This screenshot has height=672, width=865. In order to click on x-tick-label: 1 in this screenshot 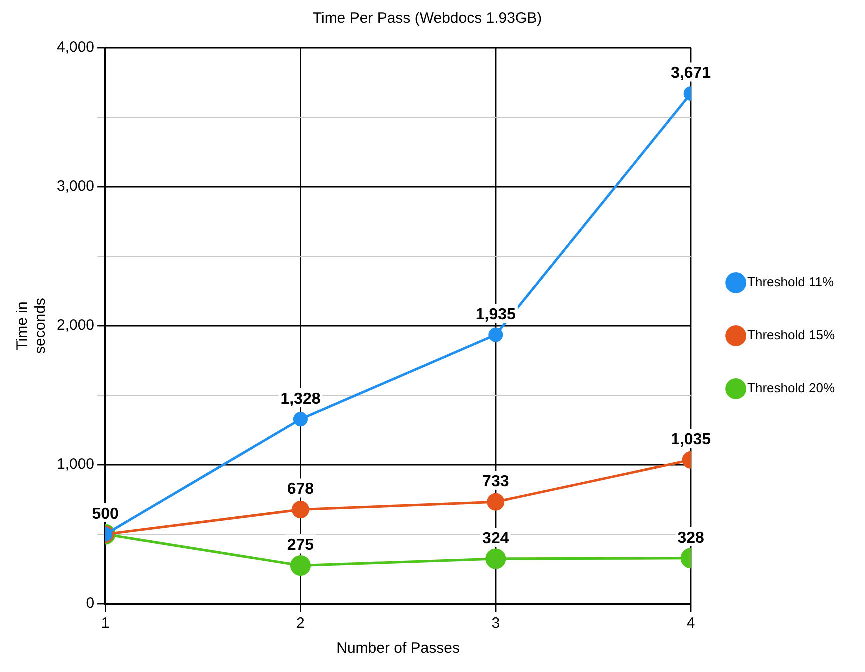, I will do `click(105, 623)`.